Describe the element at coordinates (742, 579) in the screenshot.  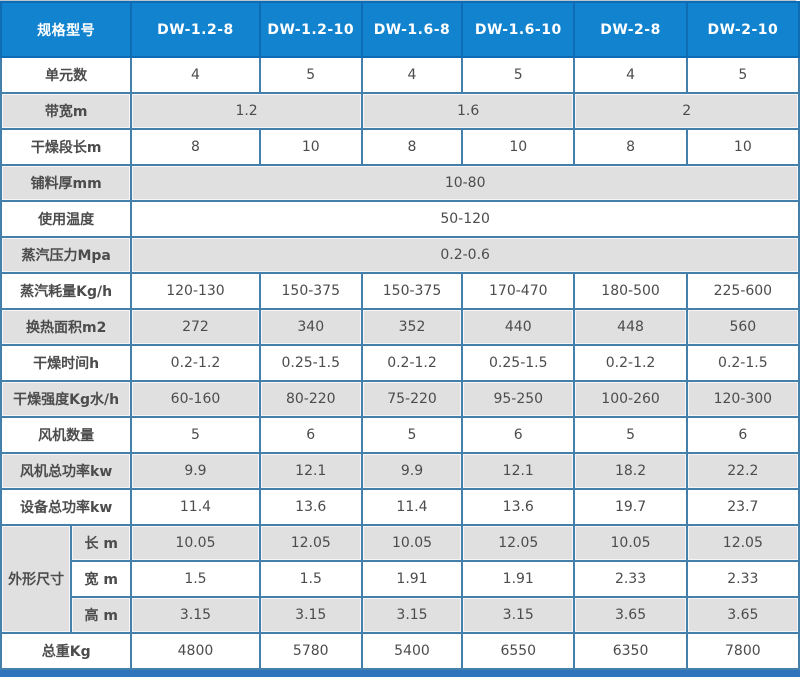
I see `spec-value-cell: 2.33` at that location.